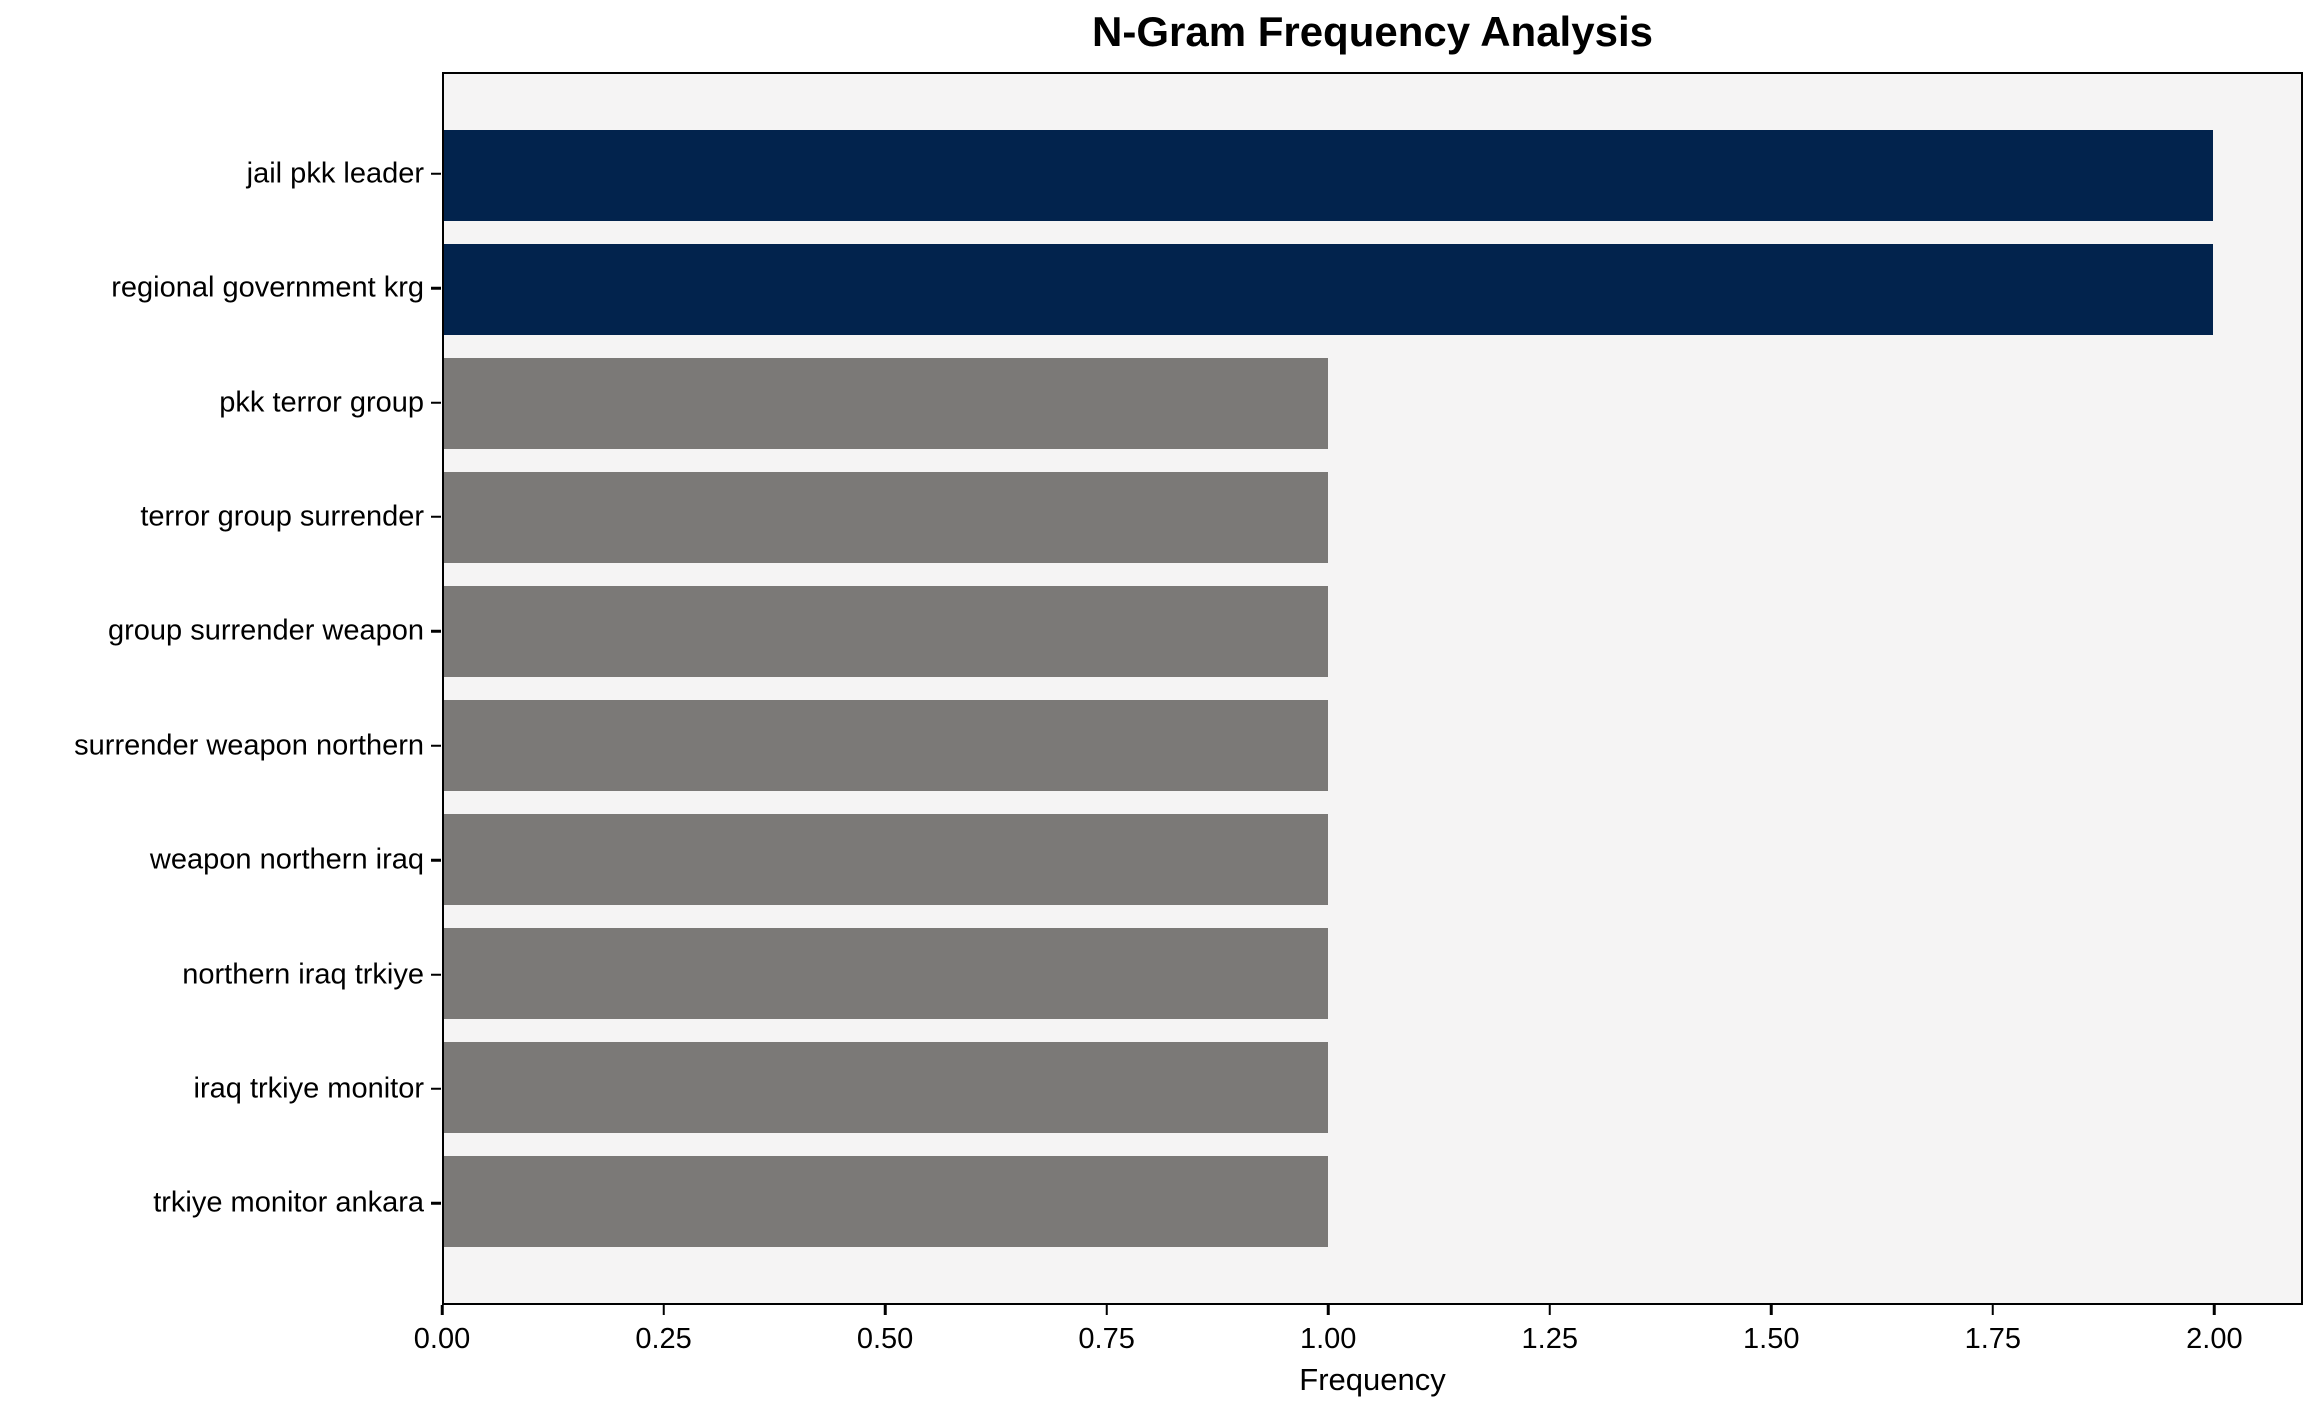 The height and width of the screenshot is (1414, 2321). I want to click on y-tick-label: trkiye monitor ankara, so click(288, 1202).